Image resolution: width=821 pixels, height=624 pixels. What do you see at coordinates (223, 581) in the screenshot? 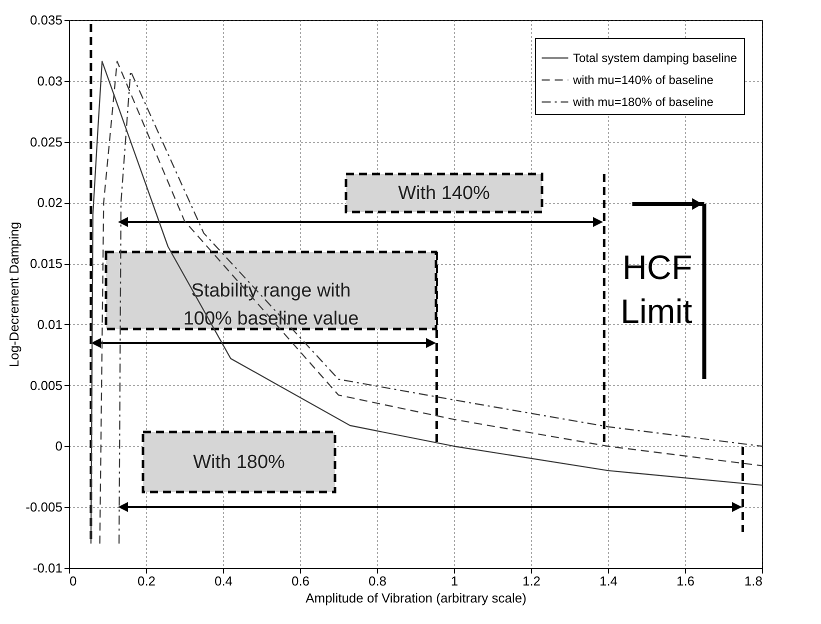
I see `x-tick-label: 0.4` at bounding box center [223, 581].